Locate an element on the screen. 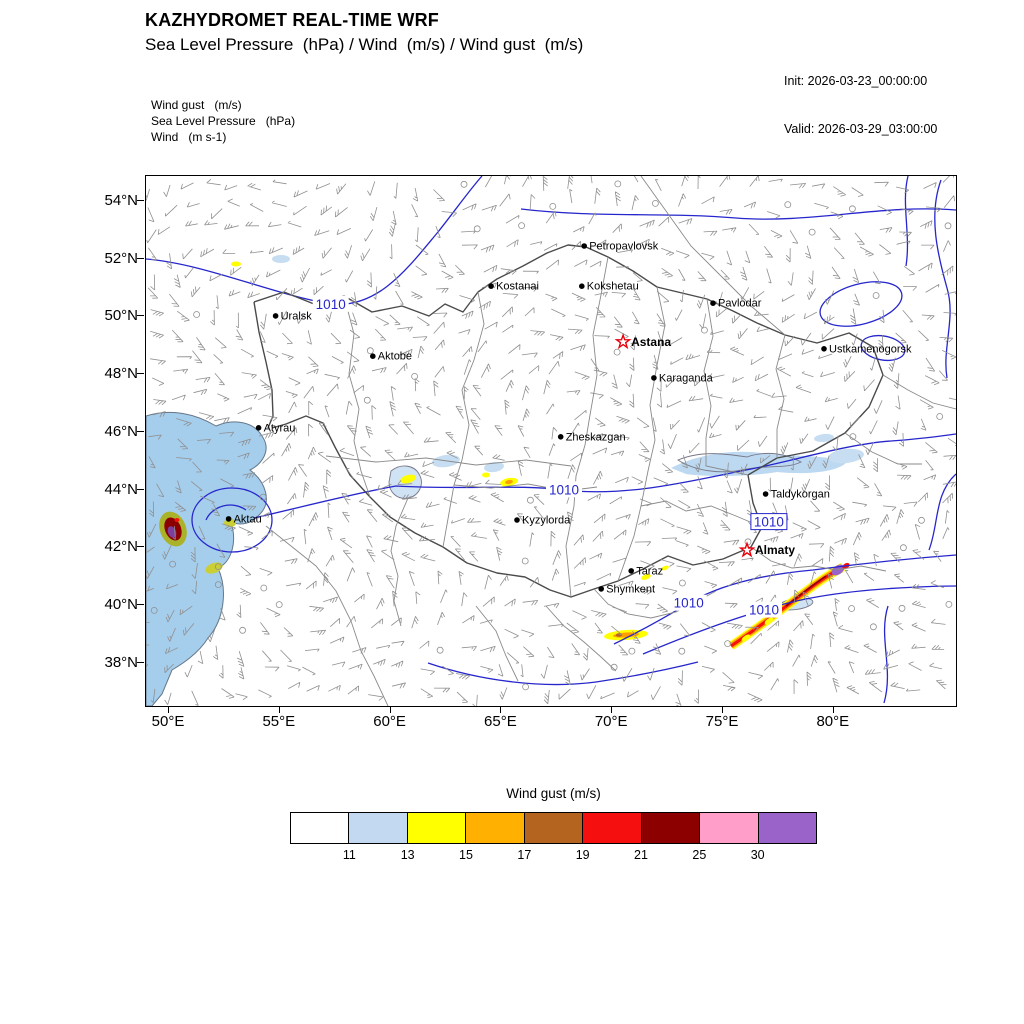 This screenshot has height=1024, width=1024. lon-tick-label: 60°E is located at coordinates (389, 721).